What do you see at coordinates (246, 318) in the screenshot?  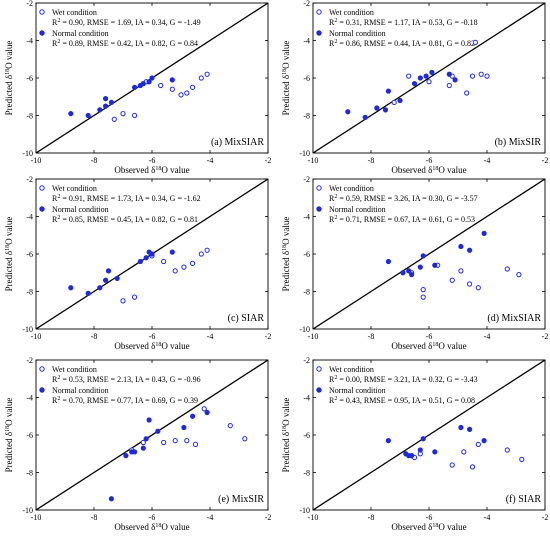 I see `panel-label: (c) SIAR` at bounding box center [246, 318].